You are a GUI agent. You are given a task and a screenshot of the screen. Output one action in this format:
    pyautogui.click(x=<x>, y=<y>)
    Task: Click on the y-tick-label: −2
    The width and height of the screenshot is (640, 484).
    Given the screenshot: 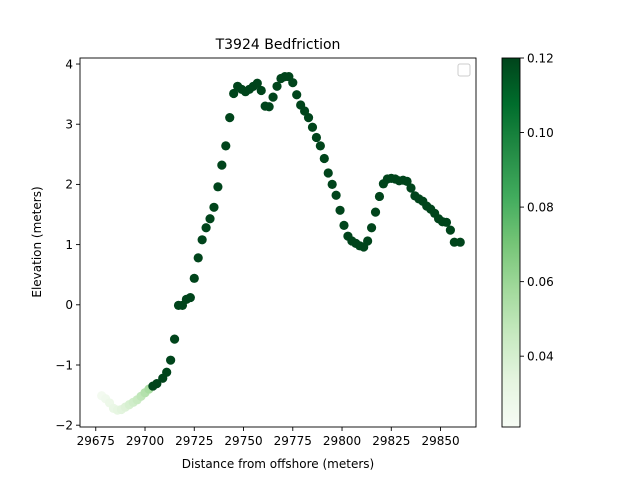 What is the action you would take?
    pyautogui.click(x=64, y=425)
    